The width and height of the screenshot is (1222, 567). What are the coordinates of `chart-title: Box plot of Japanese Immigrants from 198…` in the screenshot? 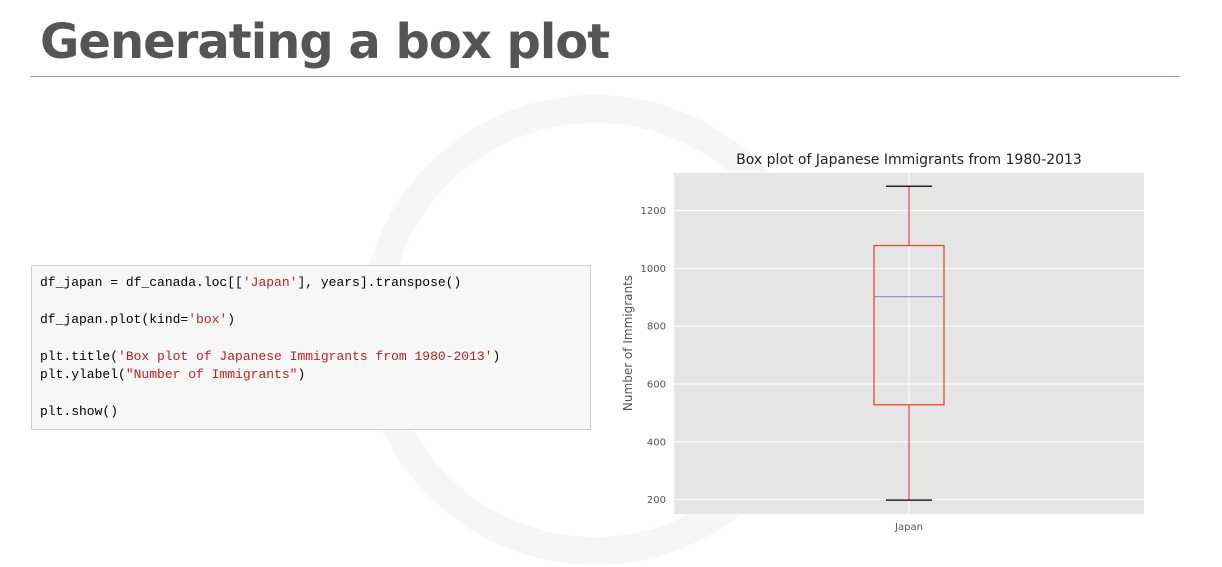 It's located at (909, 160).